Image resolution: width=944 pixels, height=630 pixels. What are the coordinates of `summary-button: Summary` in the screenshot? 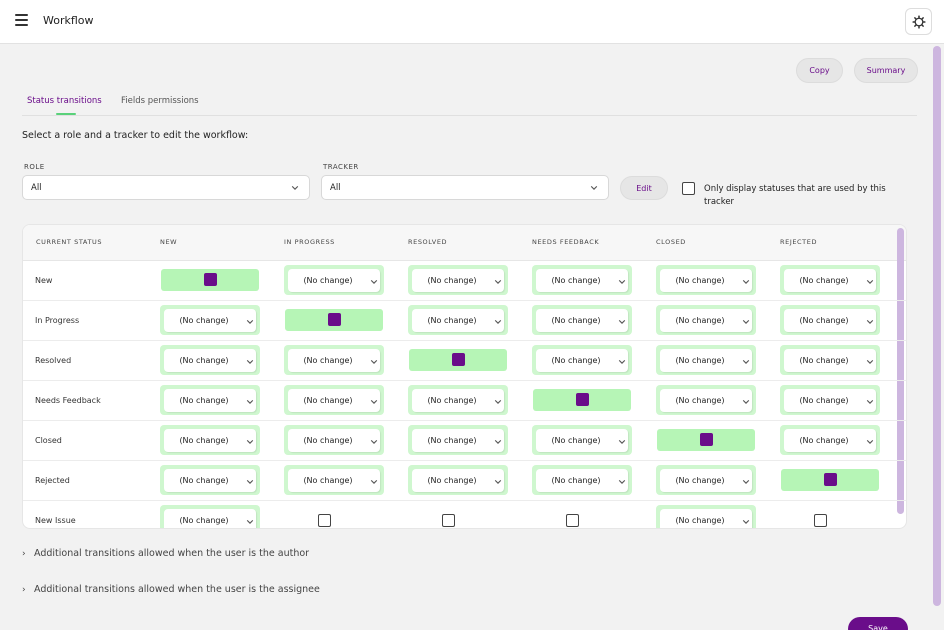 It's located at (886, 70).